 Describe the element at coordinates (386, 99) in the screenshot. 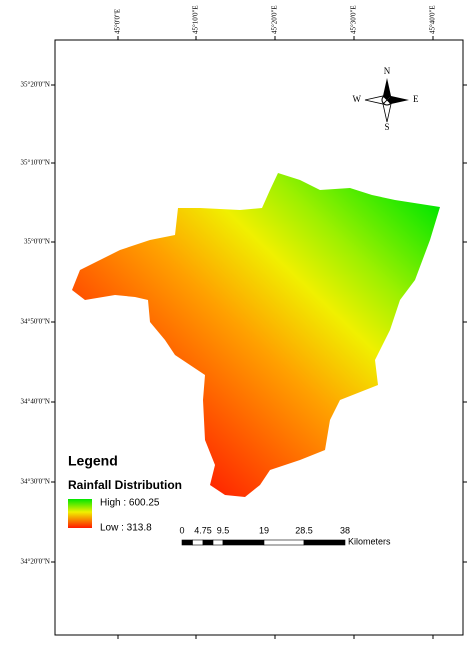

I see `north-arrow: N S E W` at that location.